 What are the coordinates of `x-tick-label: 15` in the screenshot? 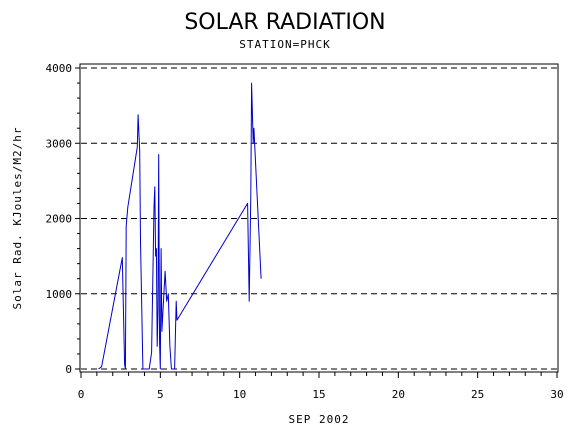 It's located at (318, 394).